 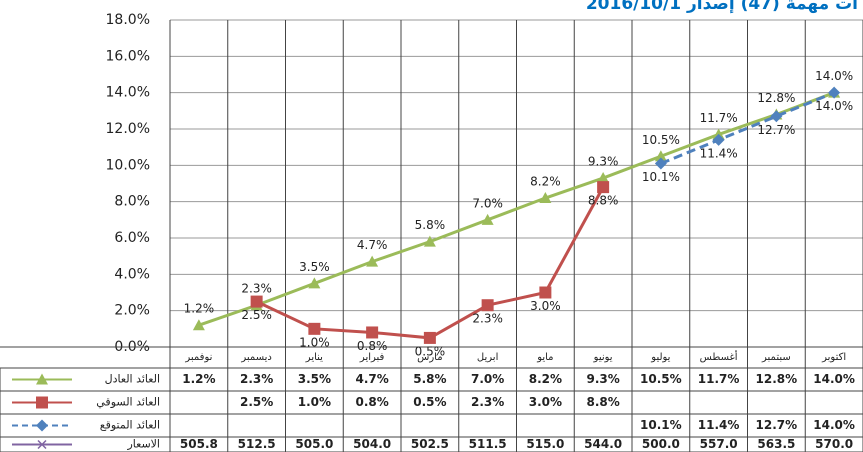 I want to click on table-cell: 500.0, so click(x=661, y=444).